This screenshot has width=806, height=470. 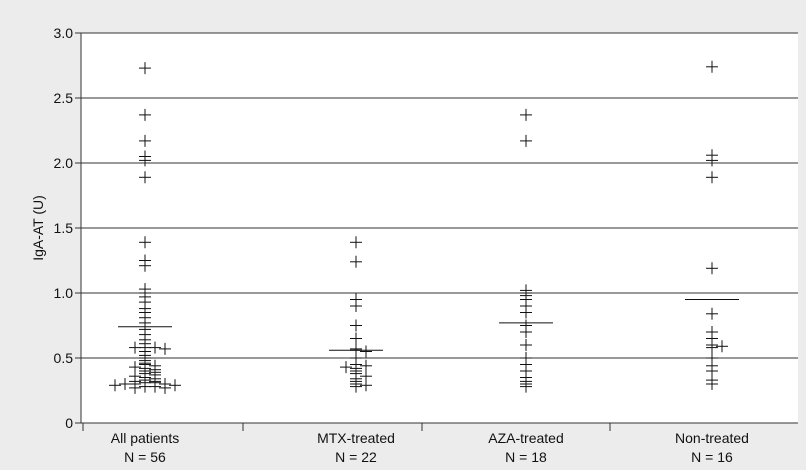 I want to click on category-label: MTX-treated, so click(x=356, y=438).